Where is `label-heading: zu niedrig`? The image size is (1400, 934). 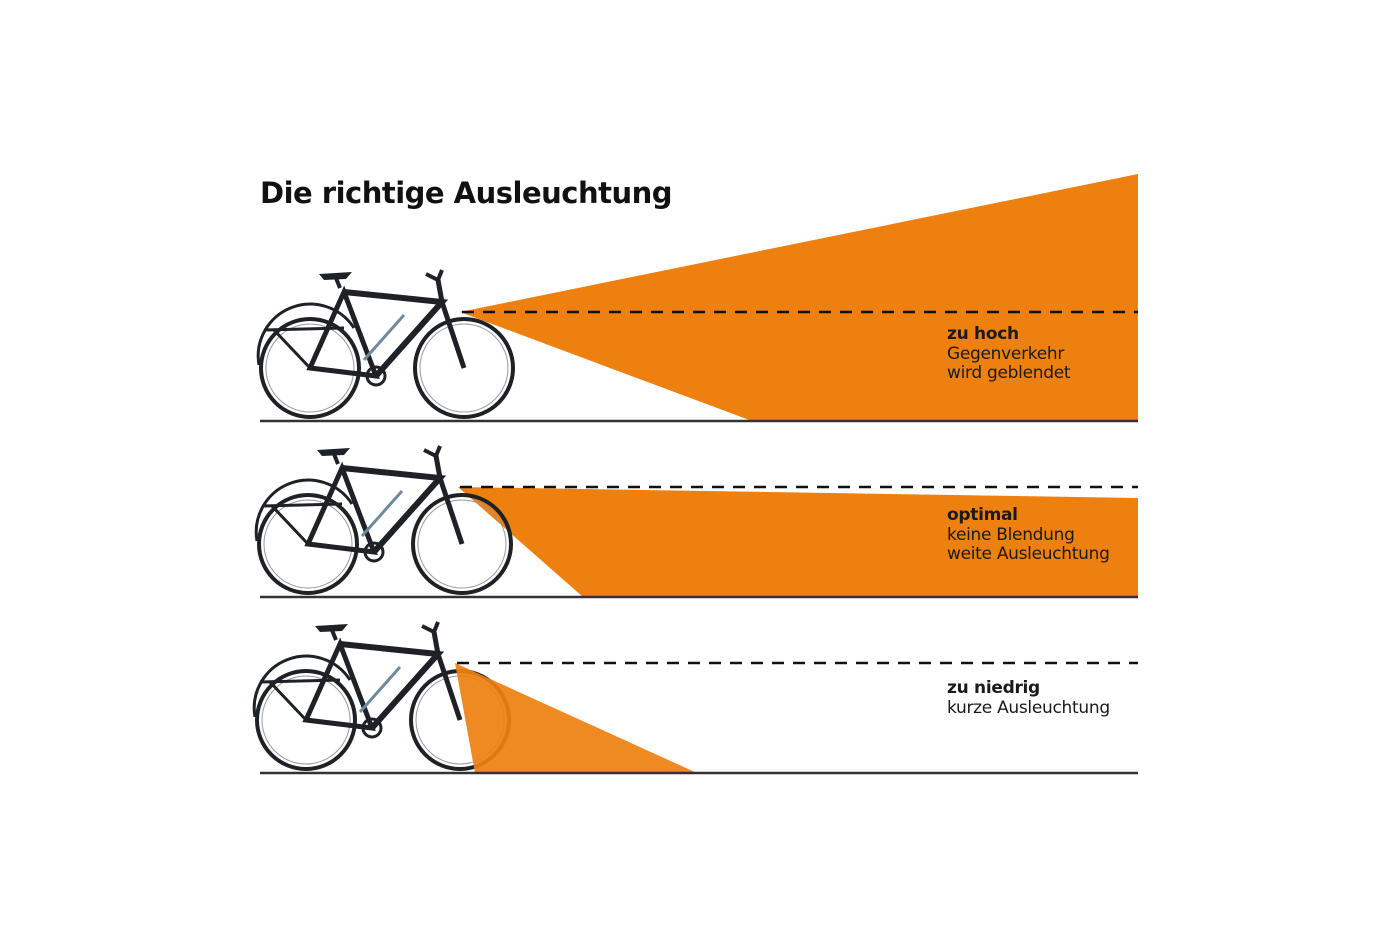
label-heading: zu niedrig is located at coordinates (993, 688).